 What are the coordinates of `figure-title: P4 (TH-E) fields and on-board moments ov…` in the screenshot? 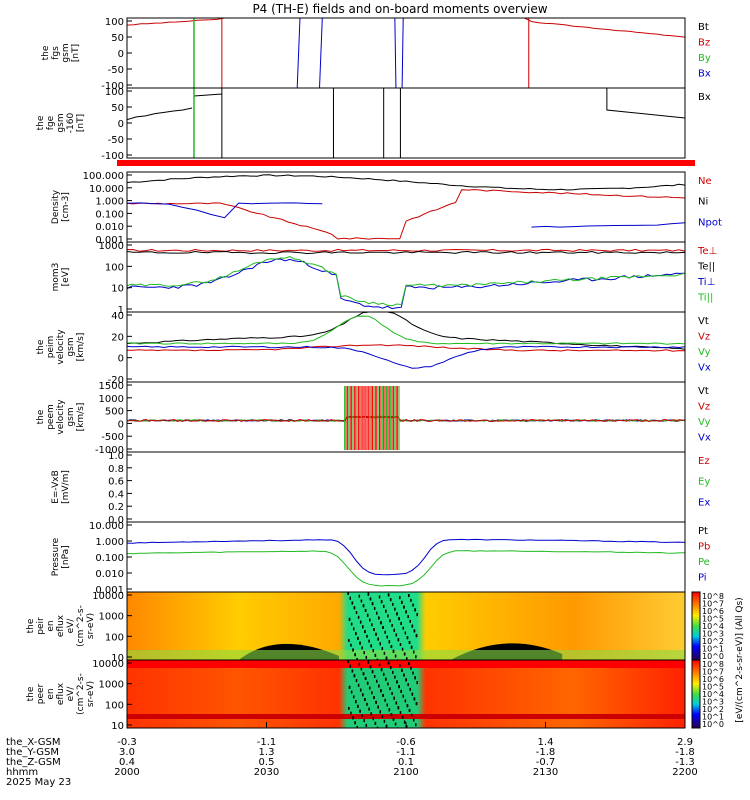 It's located at (399, 9).